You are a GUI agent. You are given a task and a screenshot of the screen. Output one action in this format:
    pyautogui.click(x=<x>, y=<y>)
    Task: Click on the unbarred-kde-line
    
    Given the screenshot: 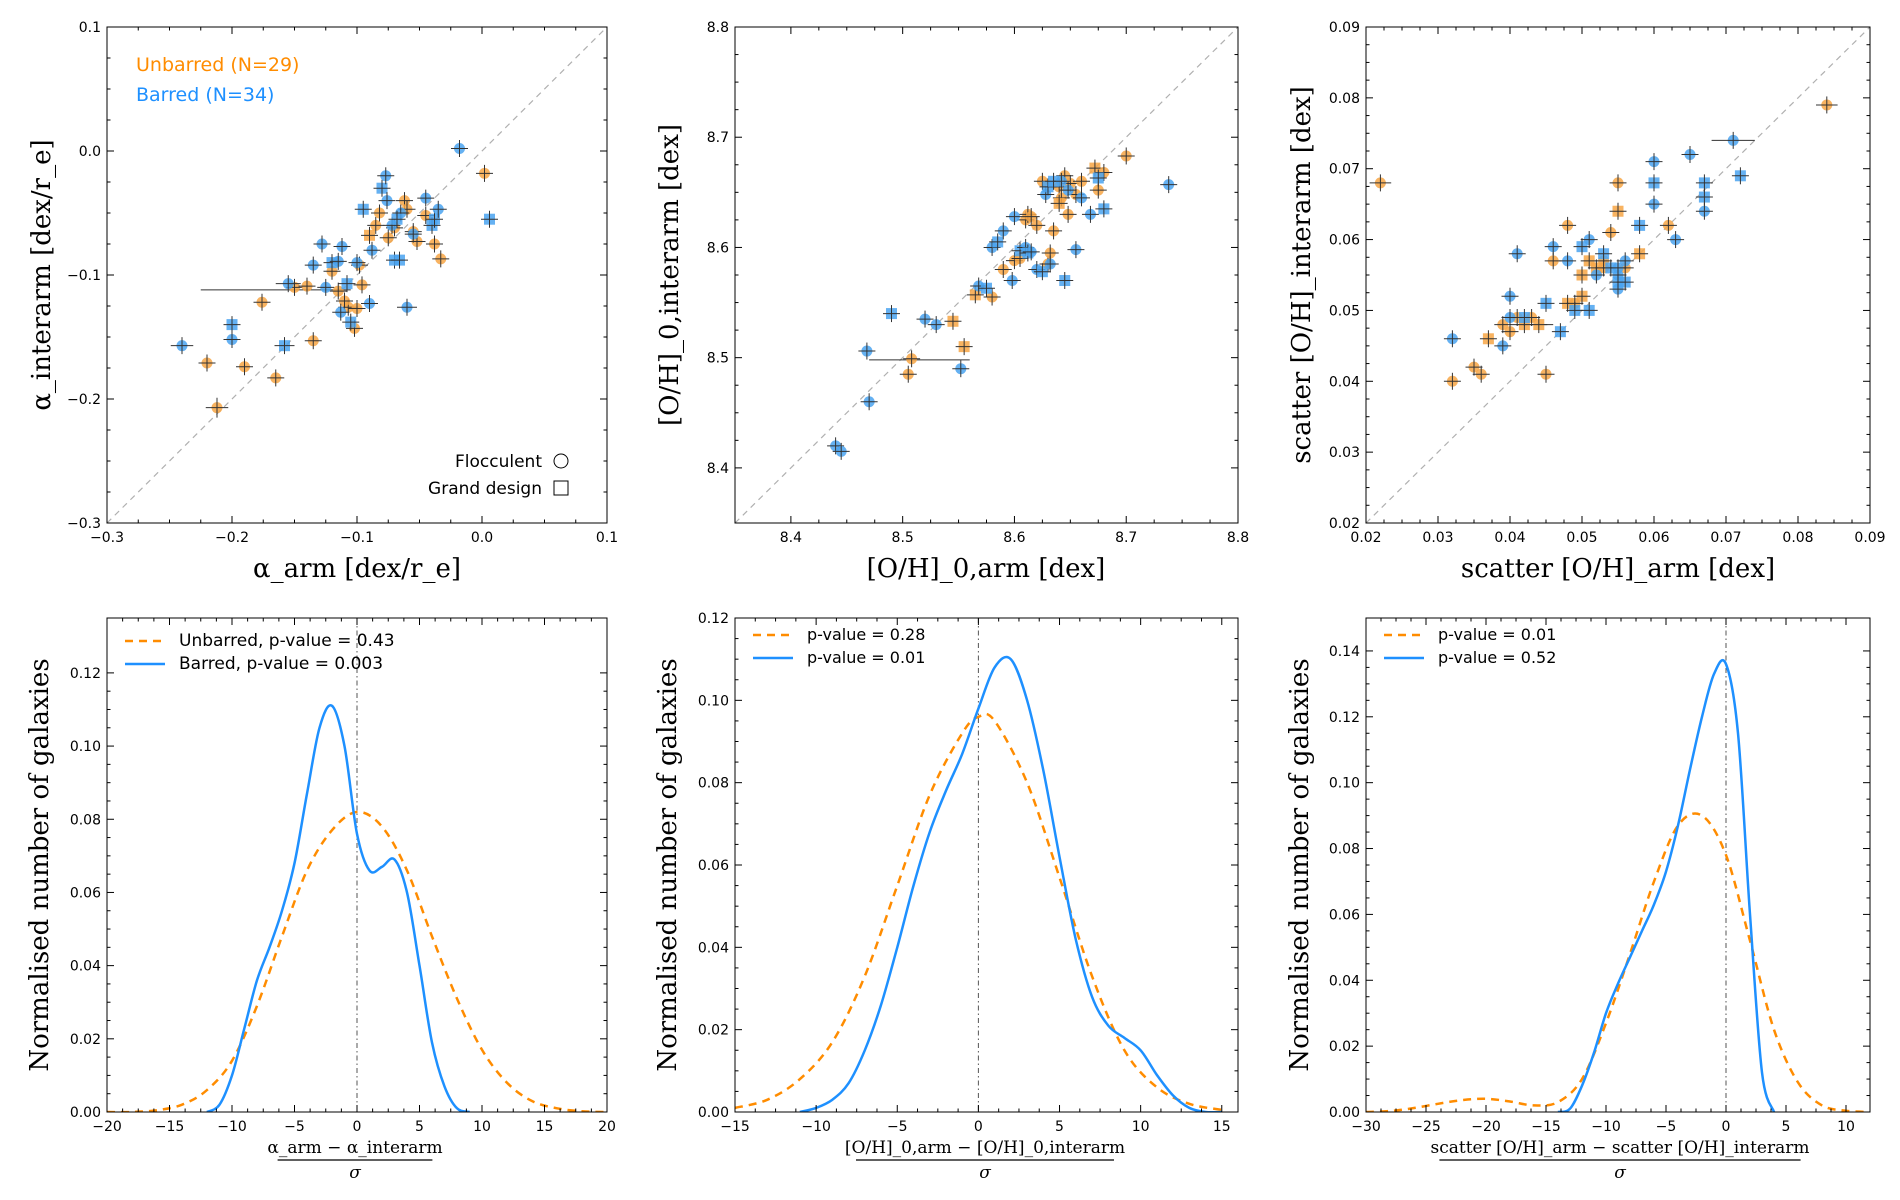 What is the action you would take?
    pyautogui.click(x=1618, y=962)
    